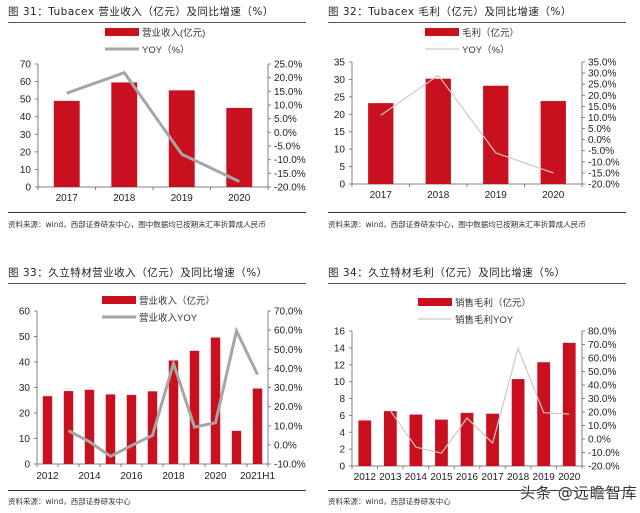 Image resolution: width=640 pixels, height=513 pixels. Describe the element at coordinates (173, 33) in the screenshot. I see `legend-label-bar: 营业收入(亿元)` at that location.